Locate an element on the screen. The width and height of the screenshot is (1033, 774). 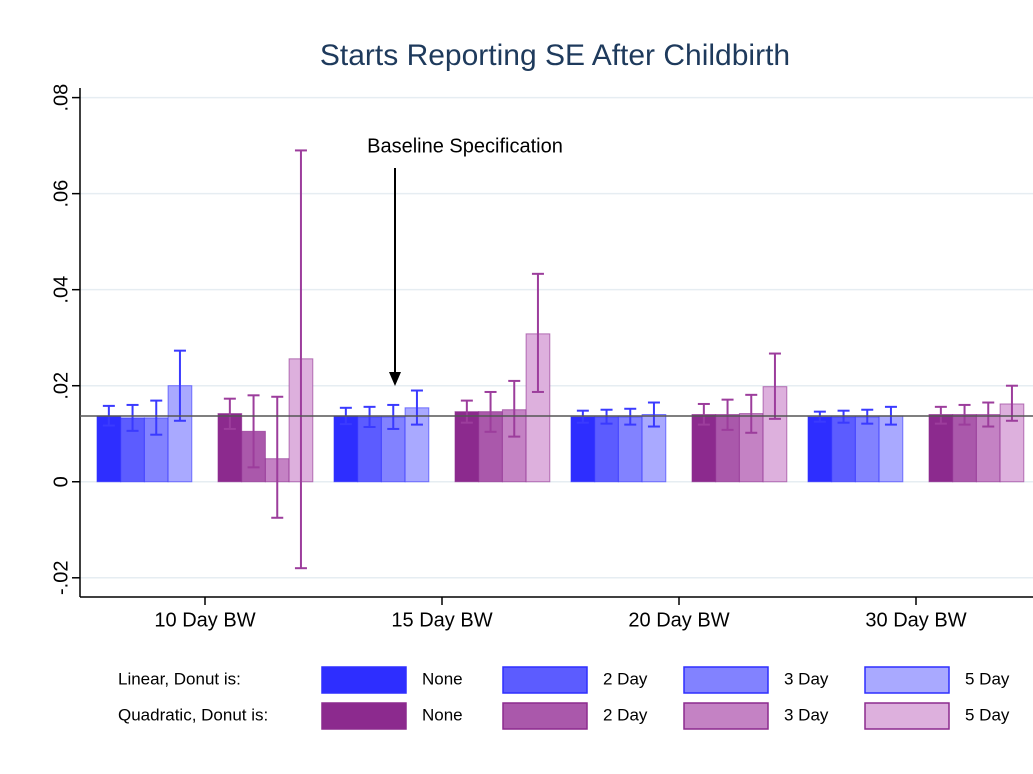
annotation-arrowhead is located at coordinates (395, 379).